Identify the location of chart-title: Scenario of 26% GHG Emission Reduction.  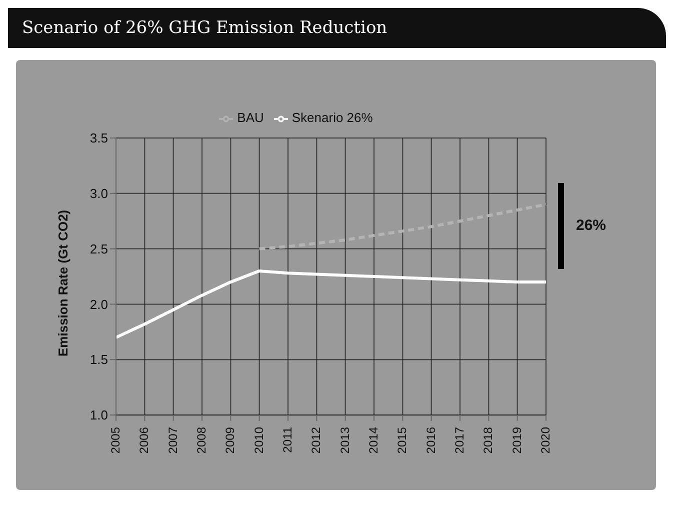
(337, 28).